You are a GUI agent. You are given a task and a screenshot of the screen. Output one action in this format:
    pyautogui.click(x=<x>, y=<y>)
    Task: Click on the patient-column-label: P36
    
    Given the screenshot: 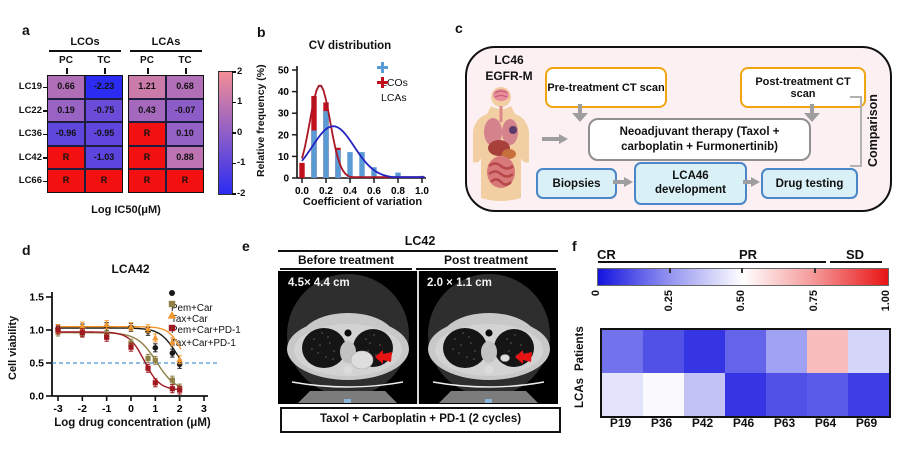 What is the action you would take?
    pyautogui.click(x=661, y=423)
    